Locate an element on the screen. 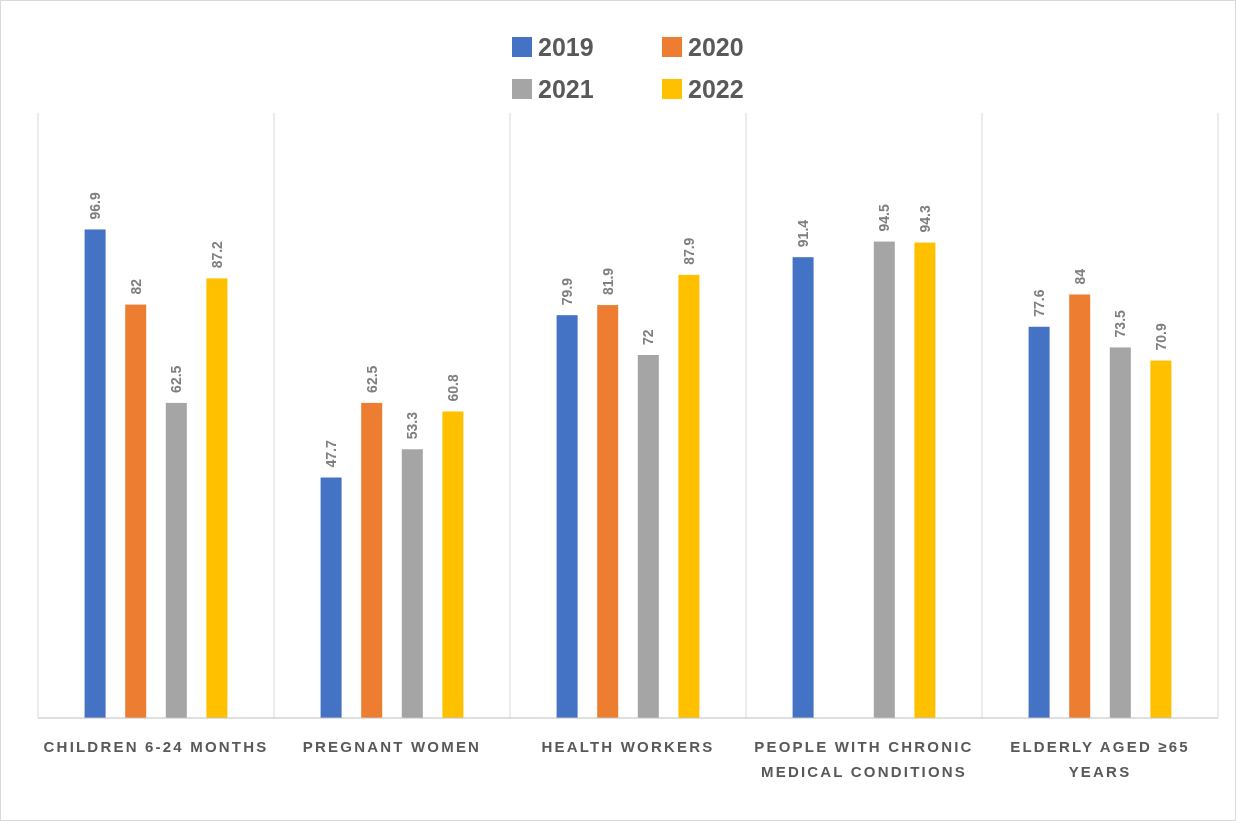  x-tick-label: HEALTH WORKERS is located at coordinates (628, 746).